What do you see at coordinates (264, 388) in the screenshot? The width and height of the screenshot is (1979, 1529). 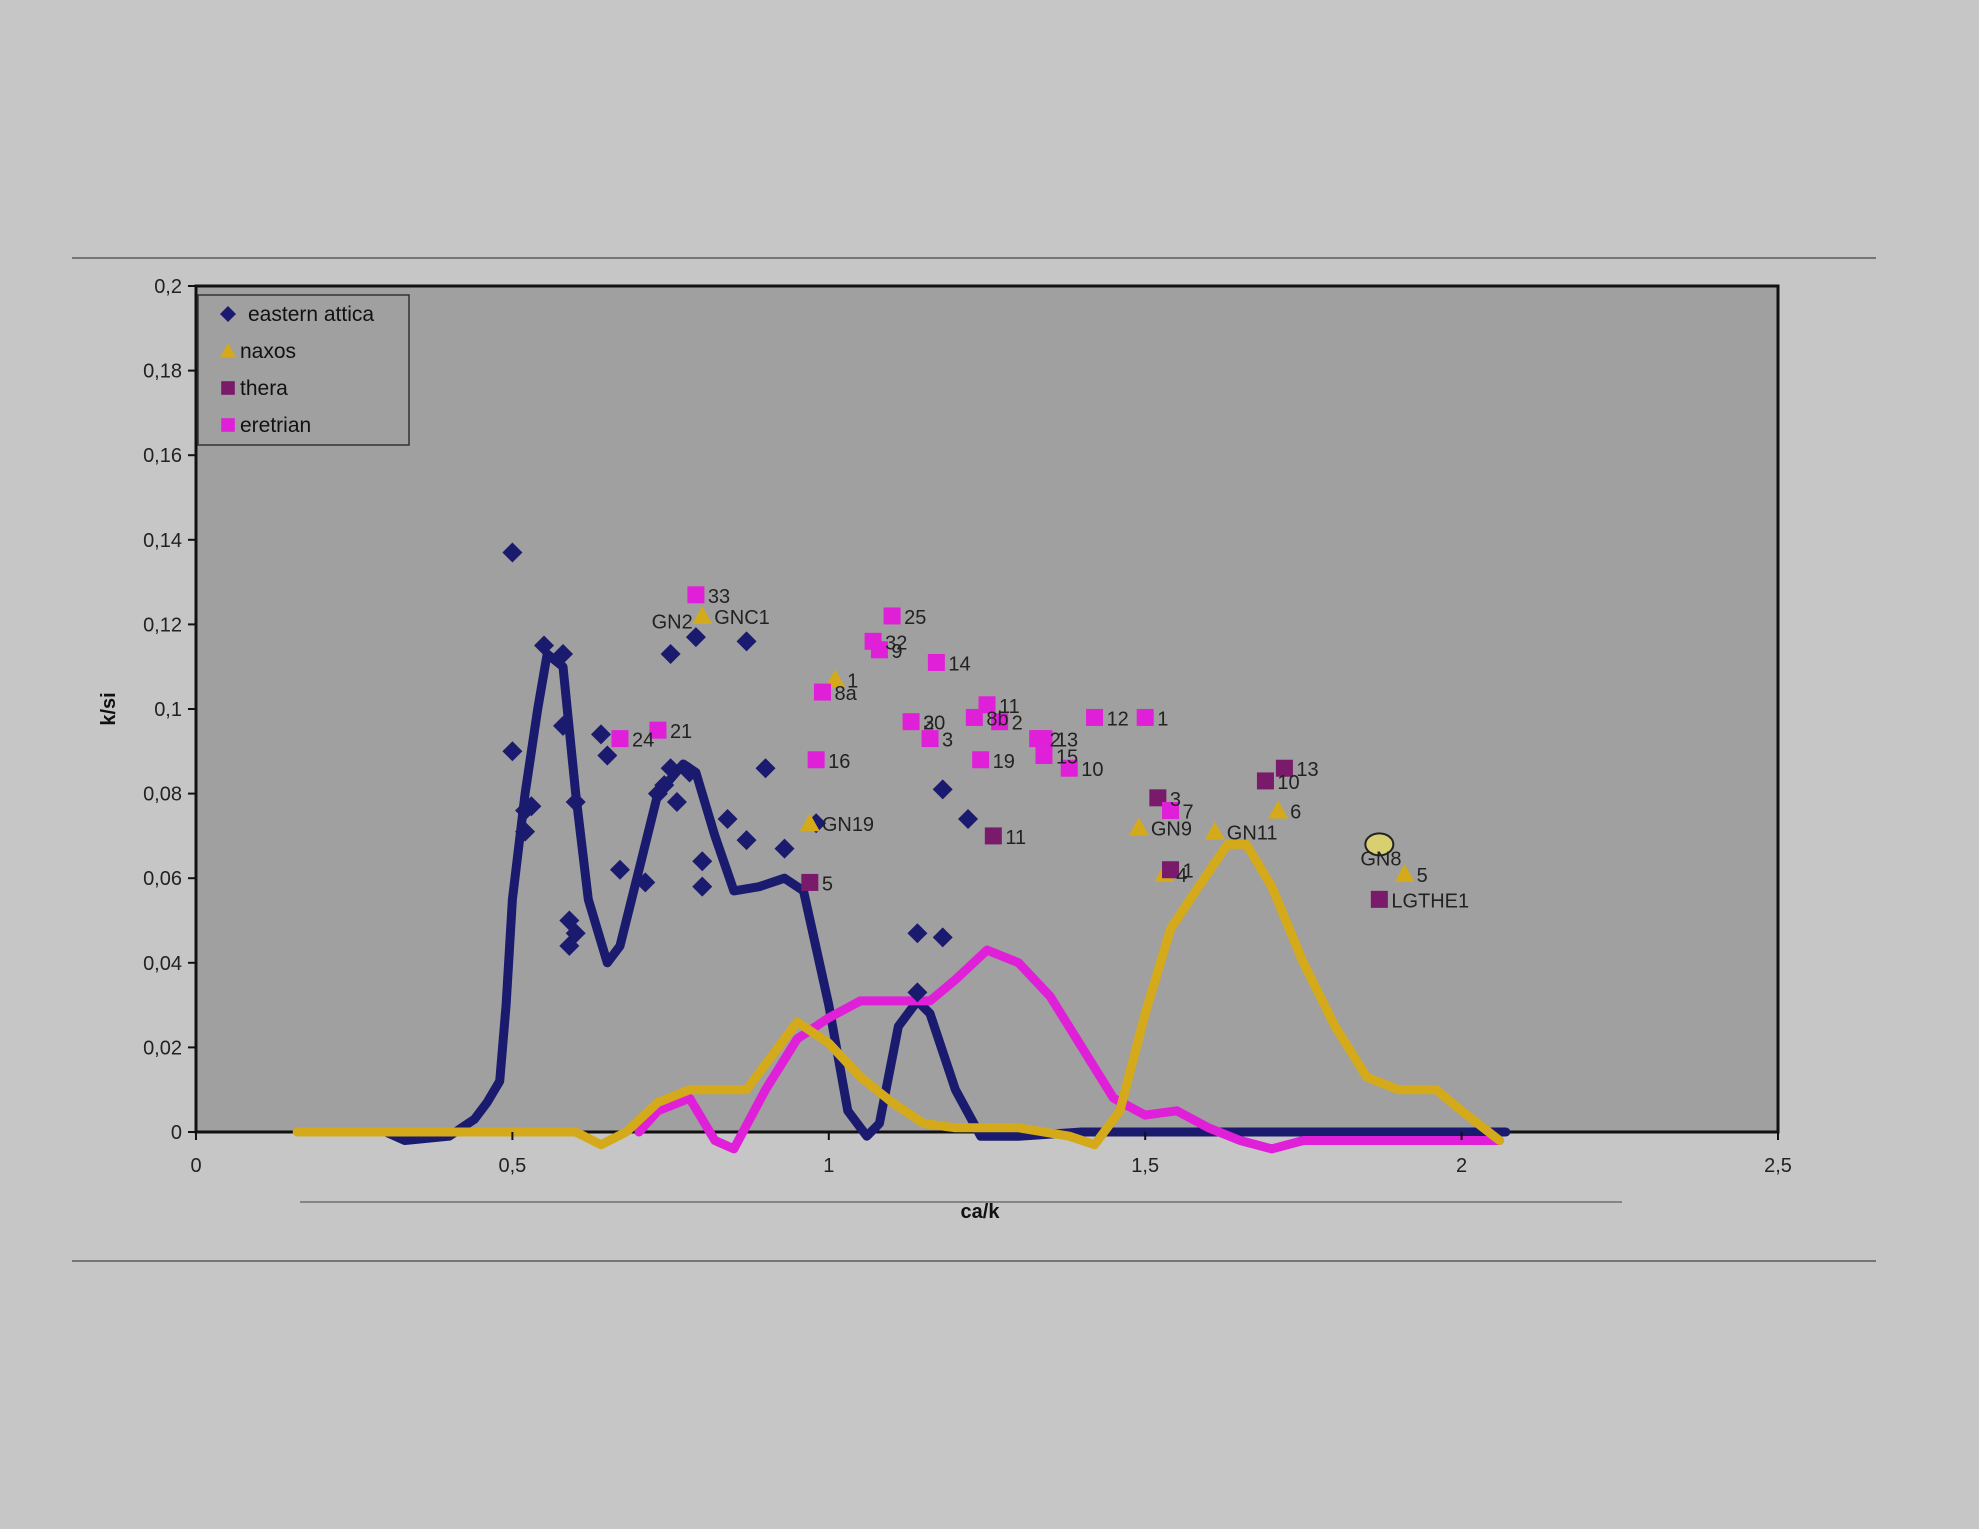 I see `legend-label-thera: thera` at bounding box center [264, 388].